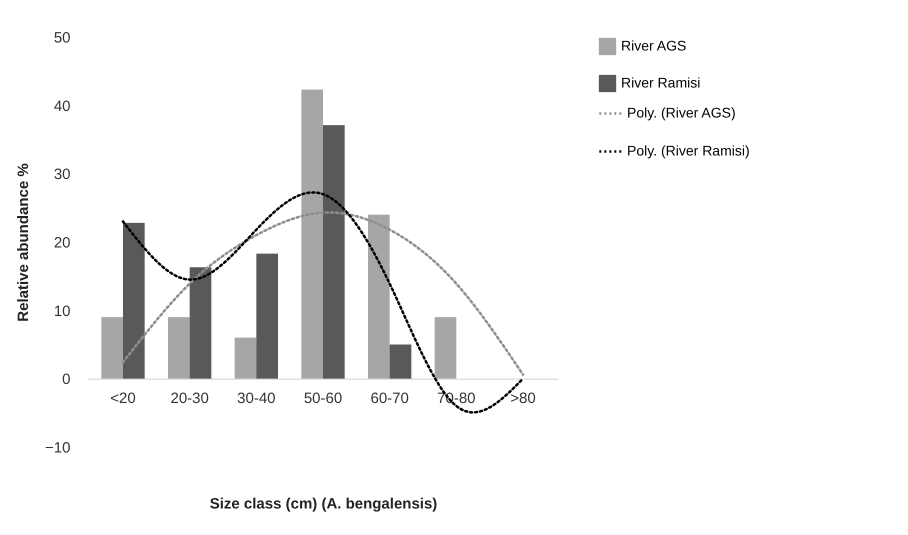 The width and height of the screenshot is (908, 535). Describe the element at coordinates (57, 448) in the screenshot. I see `y-tick-label: −10` at that location.